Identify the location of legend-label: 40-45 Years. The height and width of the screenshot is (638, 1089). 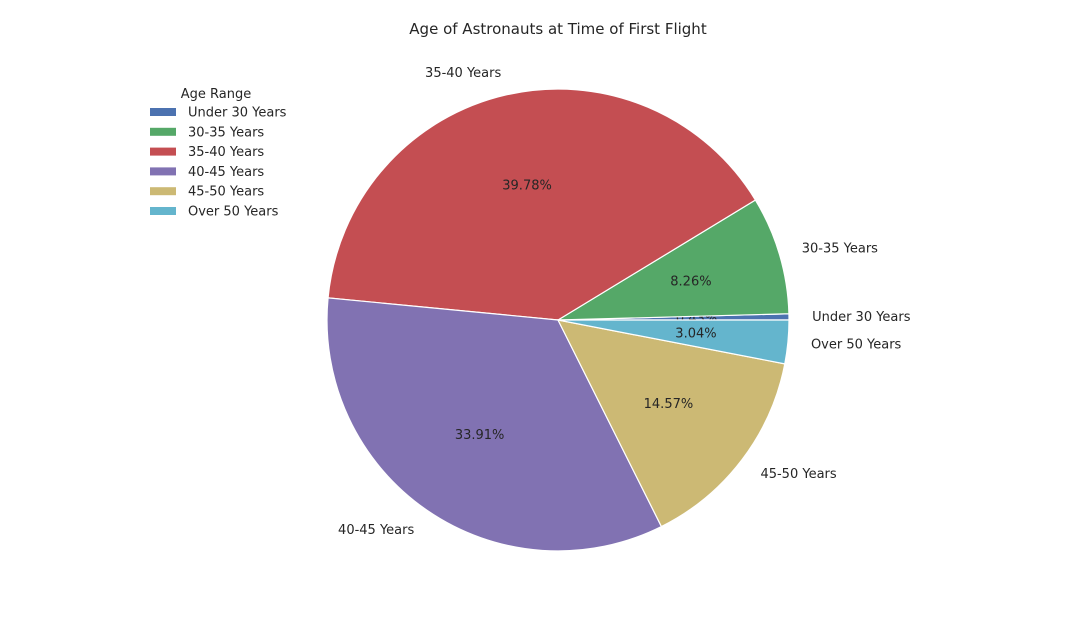
(226, 172).